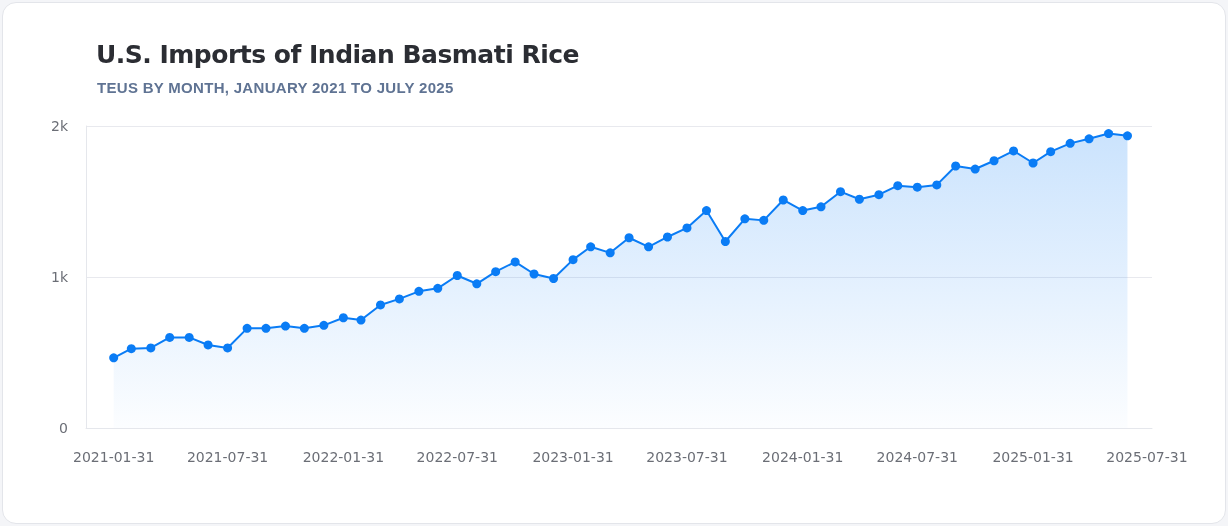  Describe the element at coordinates (803, 457) in the screenshot. I see `x-tick-label: 2024-01-31` at that location.